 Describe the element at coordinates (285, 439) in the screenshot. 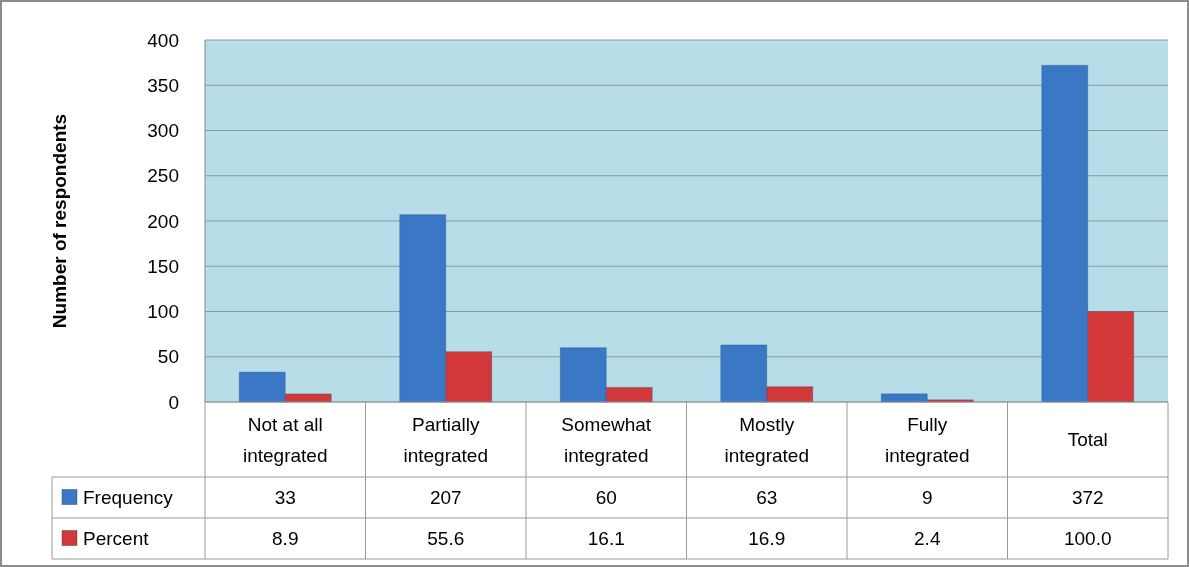

I see `x-tick-label: Not at all integrated` at that location.